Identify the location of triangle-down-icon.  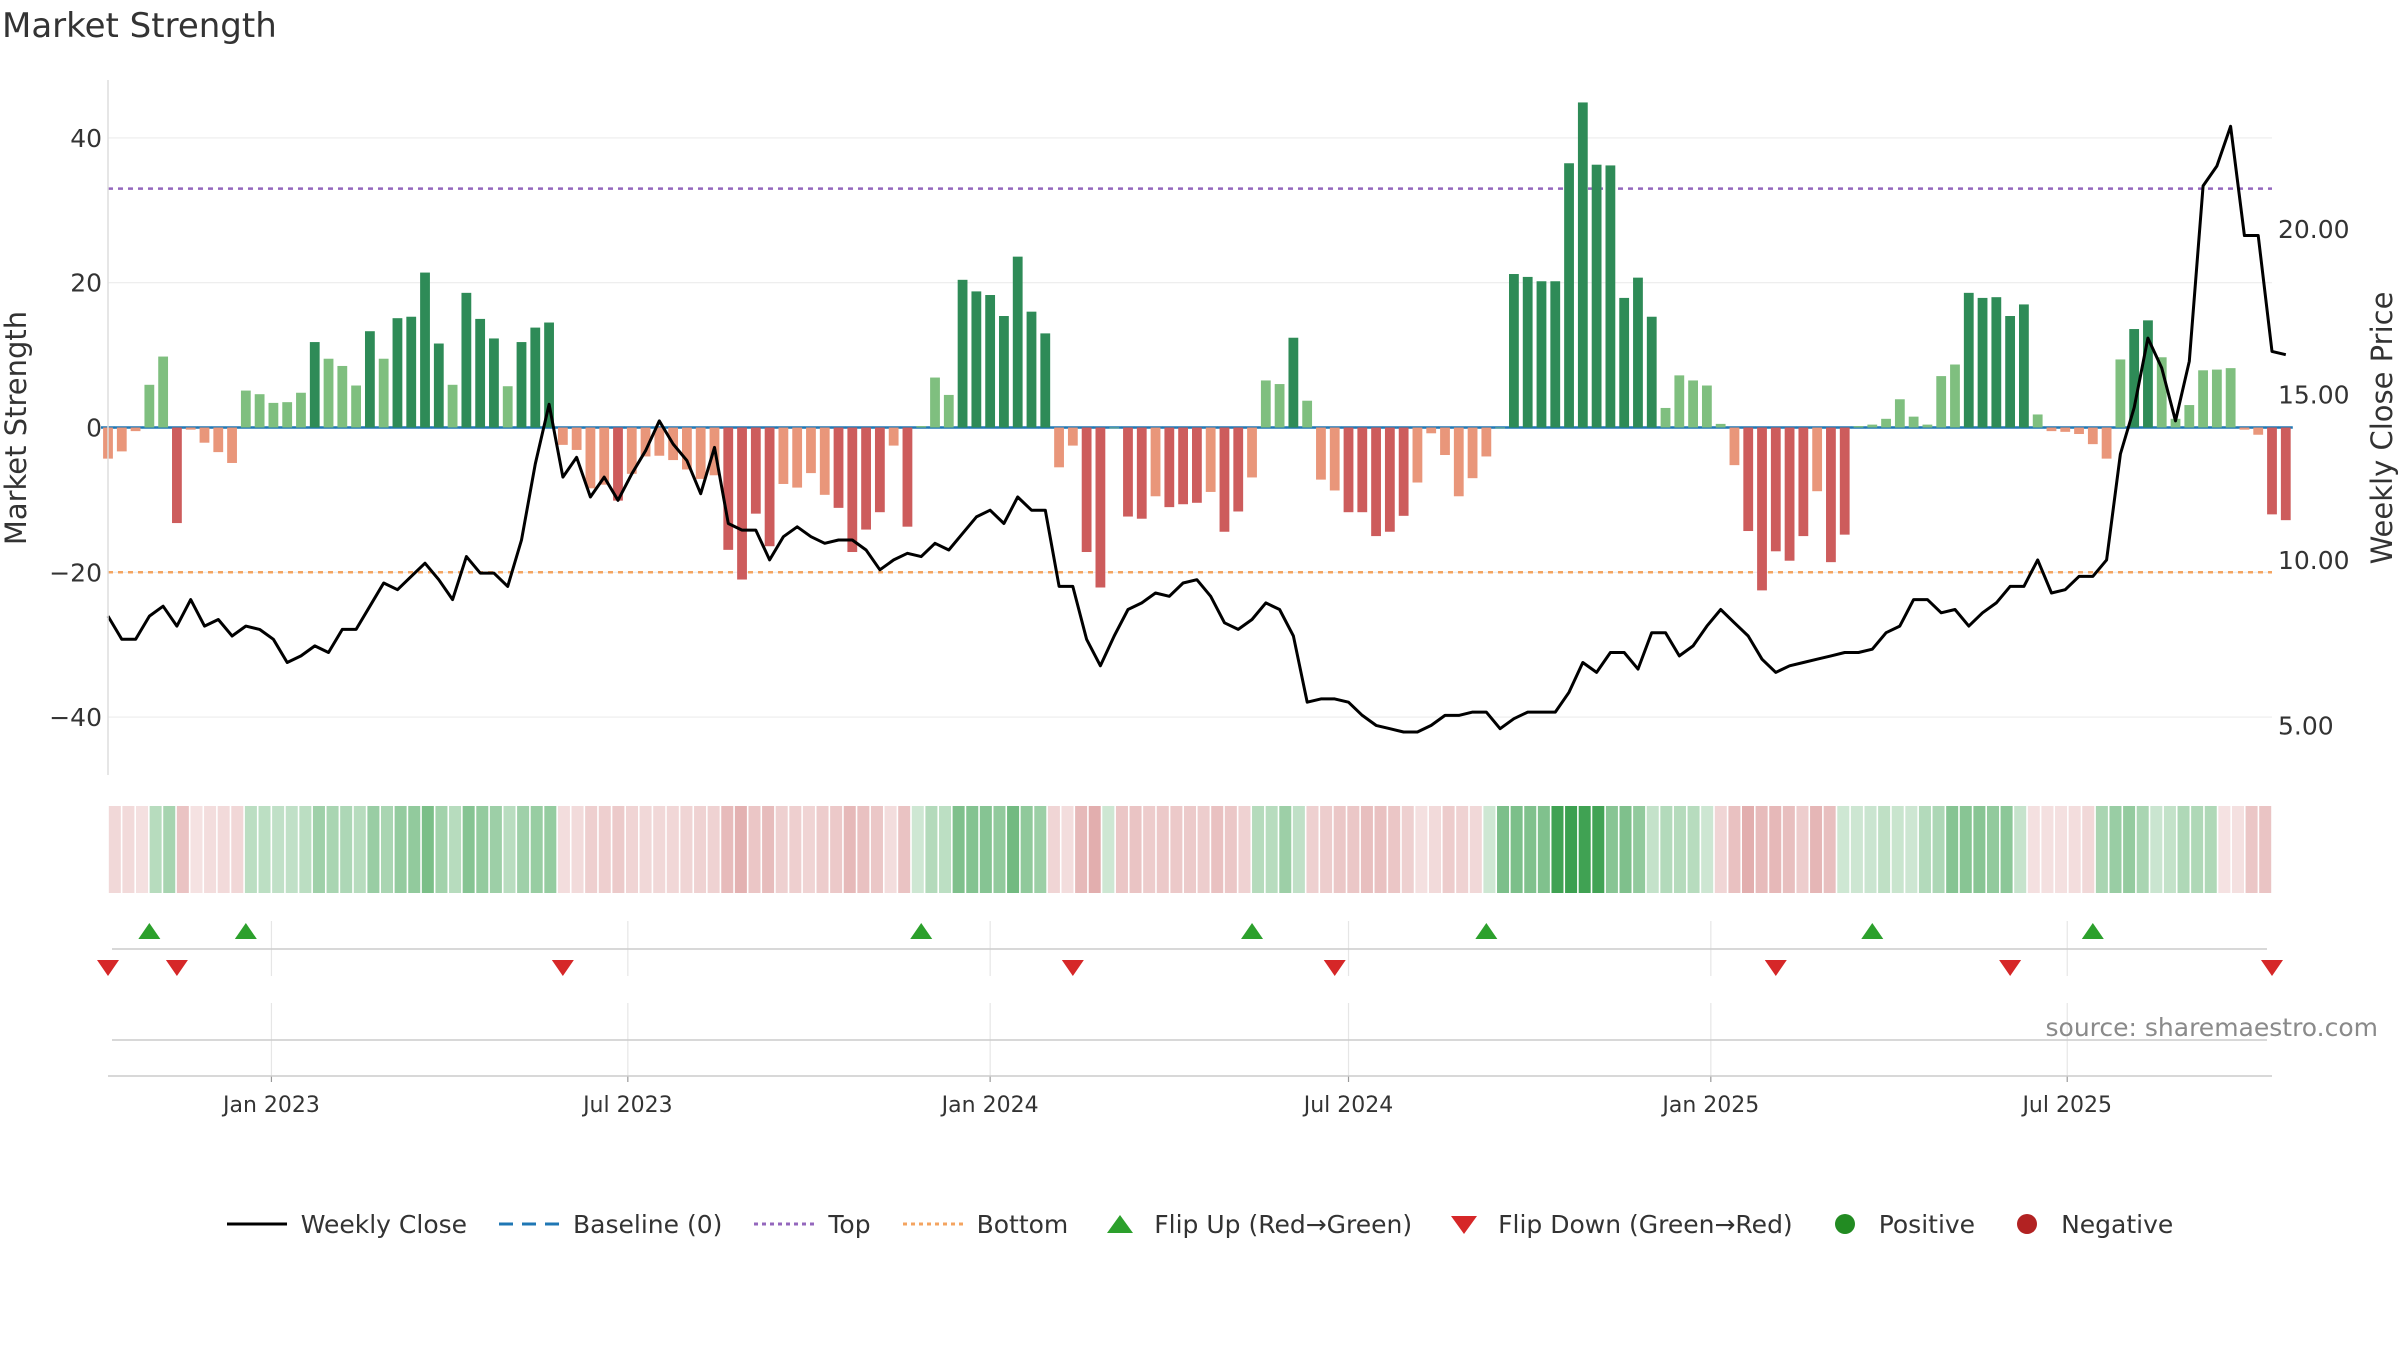
(1464, 1225).